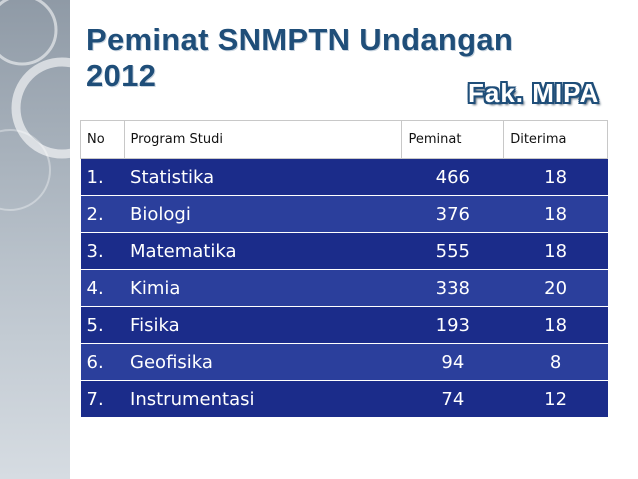  Describe the element at coordinates (102, 139) in the screenshot. I see `header-no: No` at that location.